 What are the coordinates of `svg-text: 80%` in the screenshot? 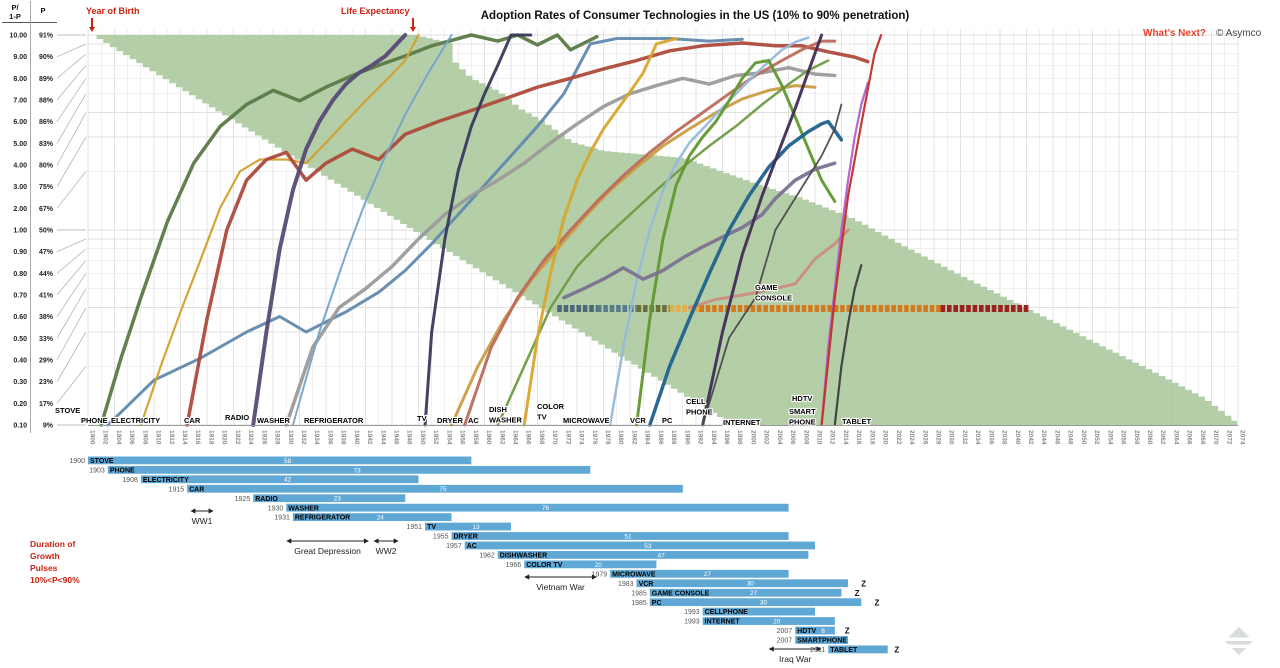 It's located at (46, 166).